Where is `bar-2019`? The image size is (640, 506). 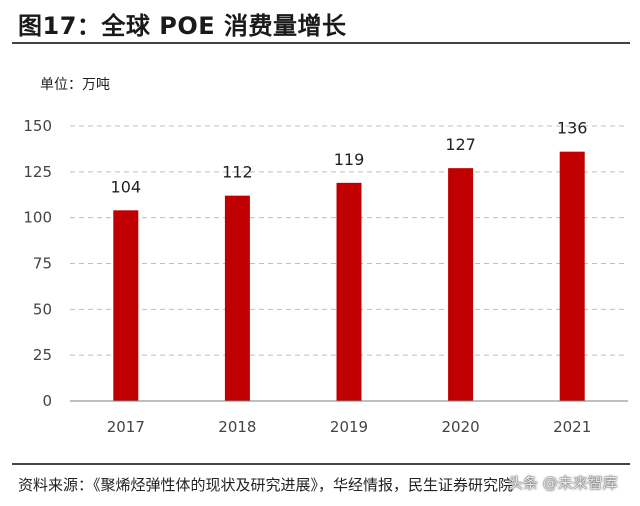 bar-2019 is located at coordinates (349, 291).